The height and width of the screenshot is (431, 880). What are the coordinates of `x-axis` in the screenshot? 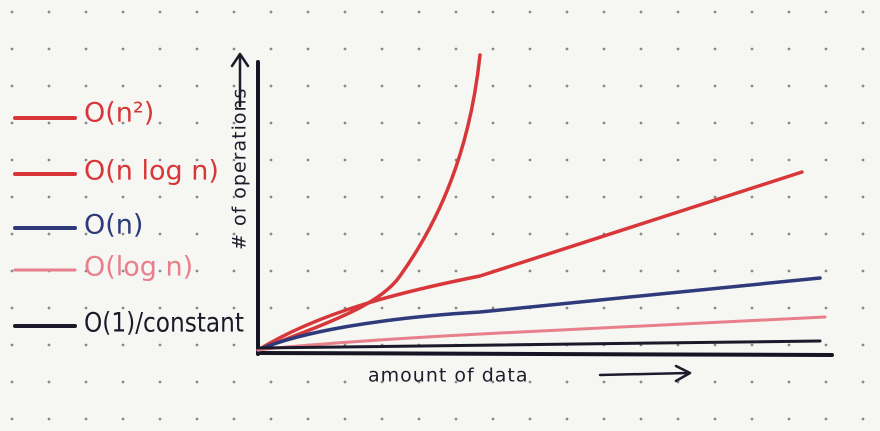 It's located at (545, 354).